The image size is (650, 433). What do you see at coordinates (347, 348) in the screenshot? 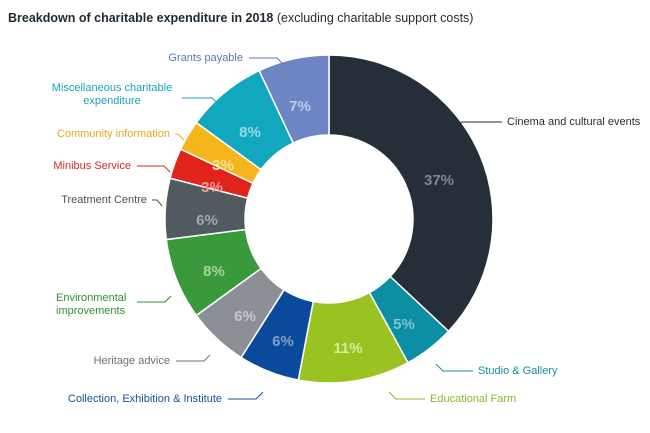
I see `percent-label-educational-farm: 11%` at bounding box center [347, 348].